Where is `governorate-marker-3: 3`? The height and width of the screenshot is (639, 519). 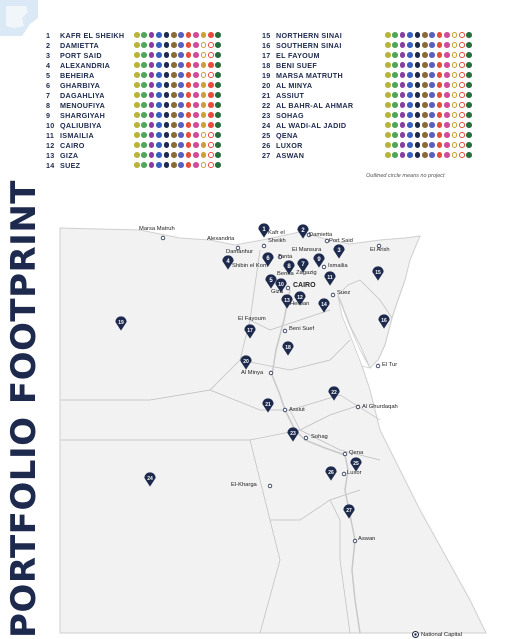 governorate-marker-3: 3 is located at coordinates (339, 251).